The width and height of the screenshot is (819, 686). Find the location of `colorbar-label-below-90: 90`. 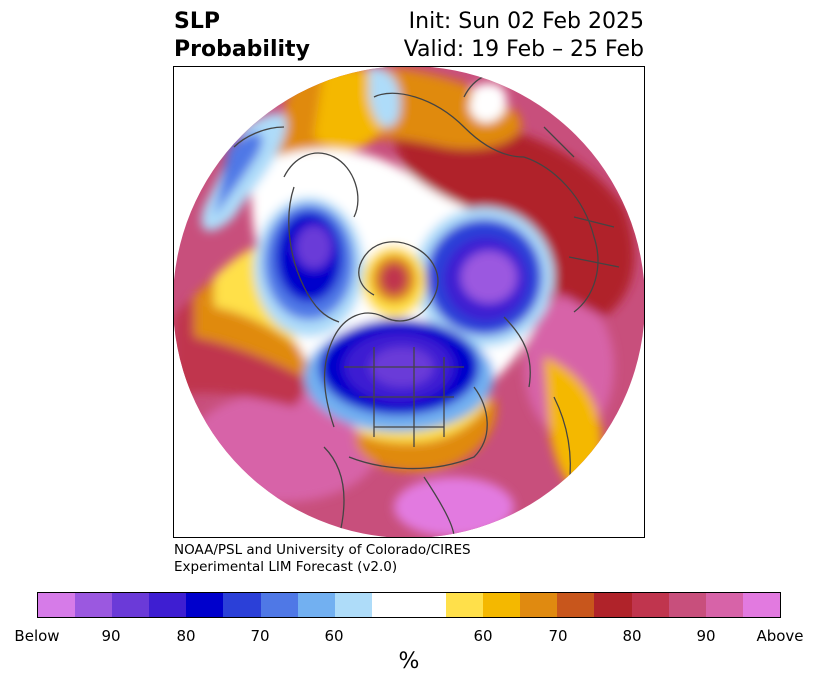

colorbar-label-below-90: 90 is located at coordinates (111, 636).